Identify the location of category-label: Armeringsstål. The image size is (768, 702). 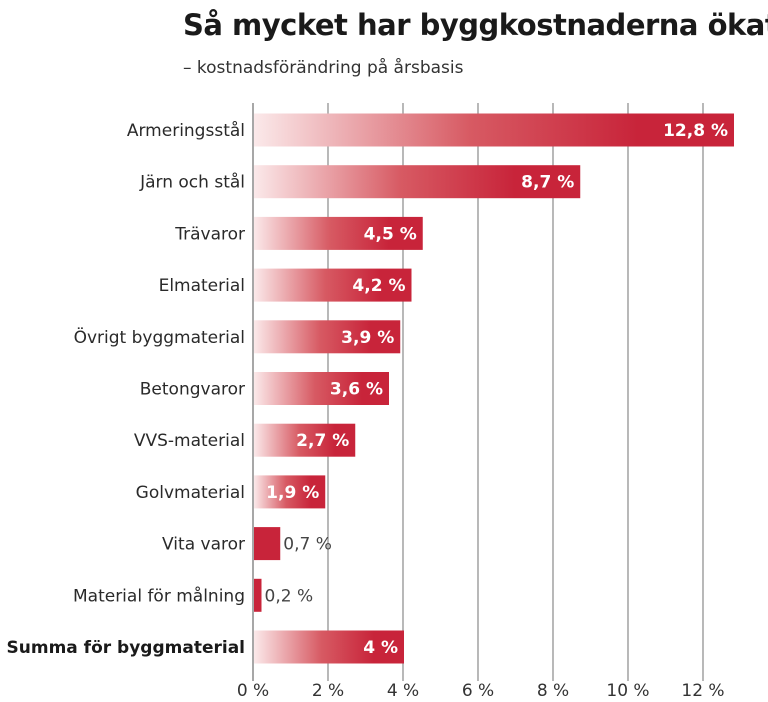
(186, 130).